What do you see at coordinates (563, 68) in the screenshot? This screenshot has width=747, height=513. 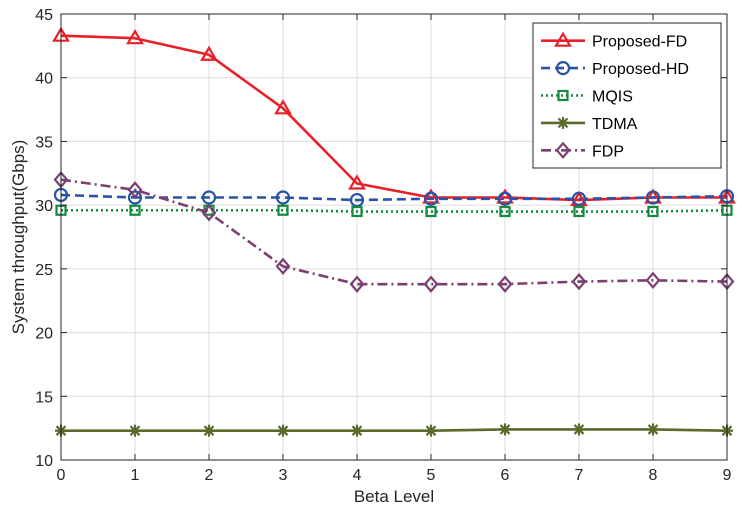 I see `legend-marker-proposed-hd` at bounding box center [563, 68].